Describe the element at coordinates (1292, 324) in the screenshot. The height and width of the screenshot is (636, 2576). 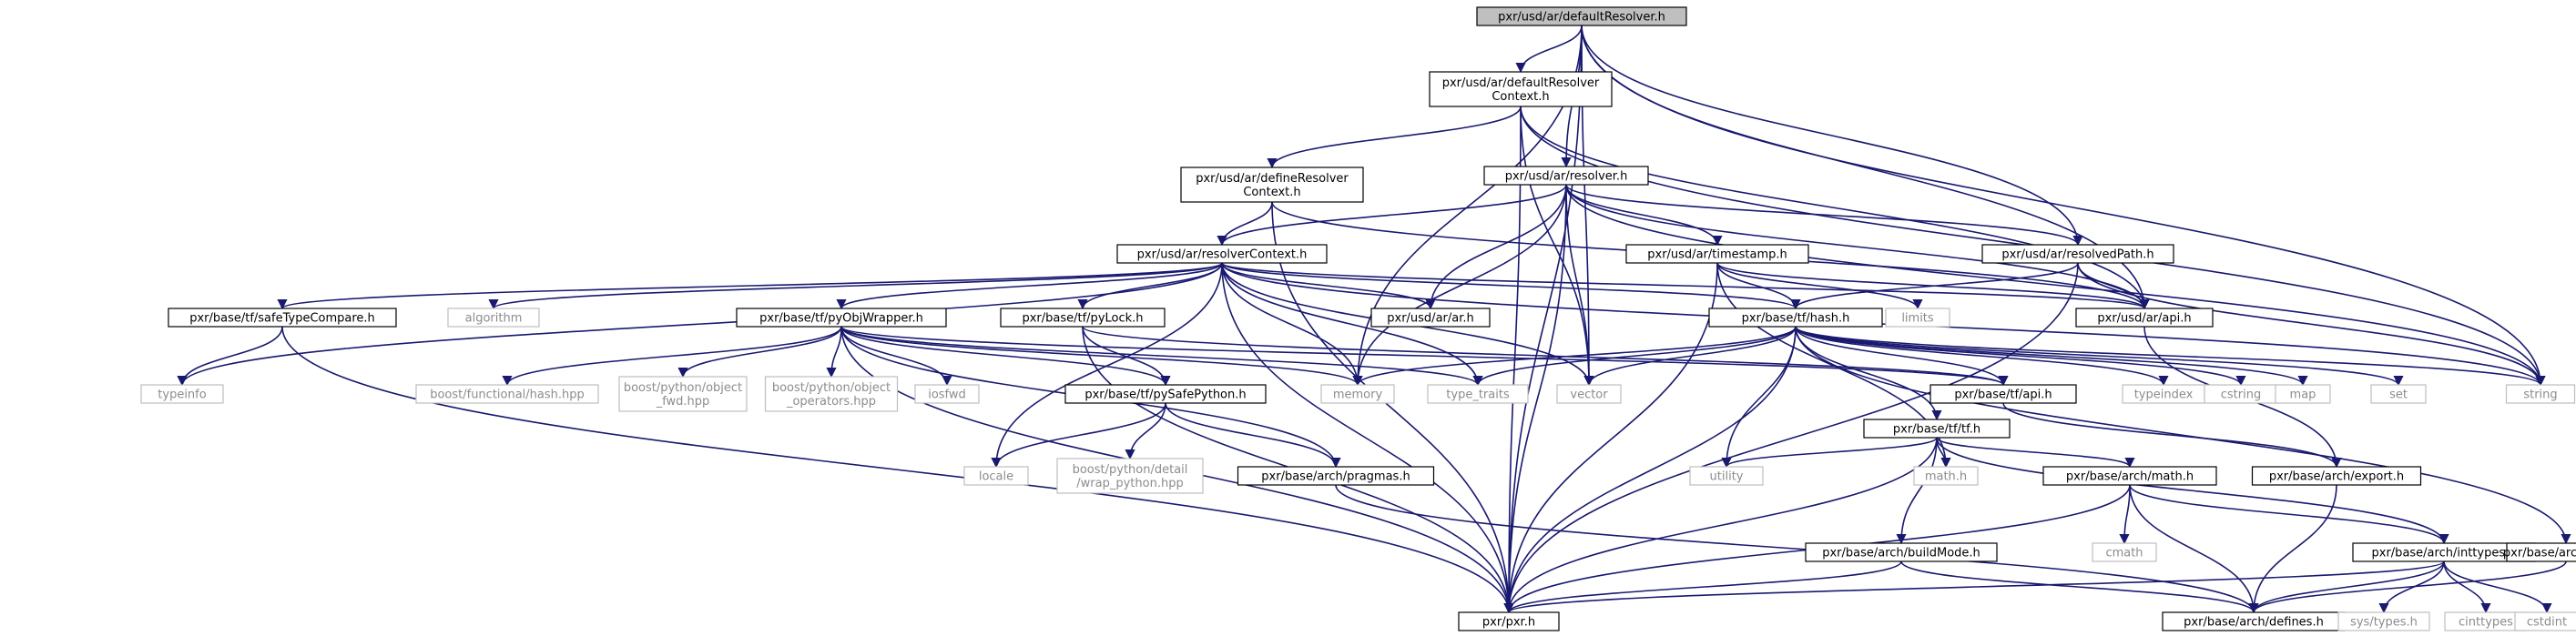
I see `edge-resolver-context-to-memory` at that location.